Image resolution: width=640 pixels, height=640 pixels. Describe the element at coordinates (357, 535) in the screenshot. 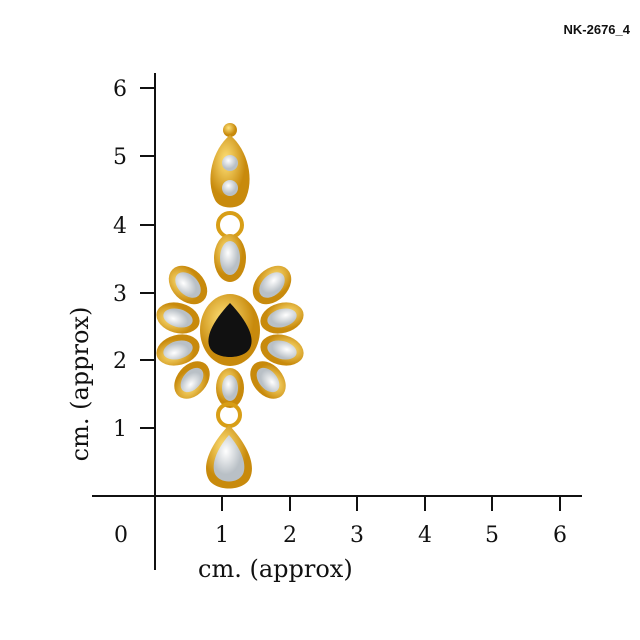

I see `x-tick-3: 3` at that location.